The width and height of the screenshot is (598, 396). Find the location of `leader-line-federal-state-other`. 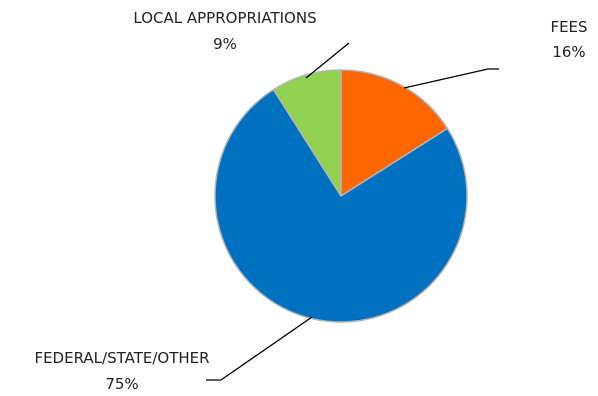

leader-line-federal-state-other is located at coordinates (259, 348).